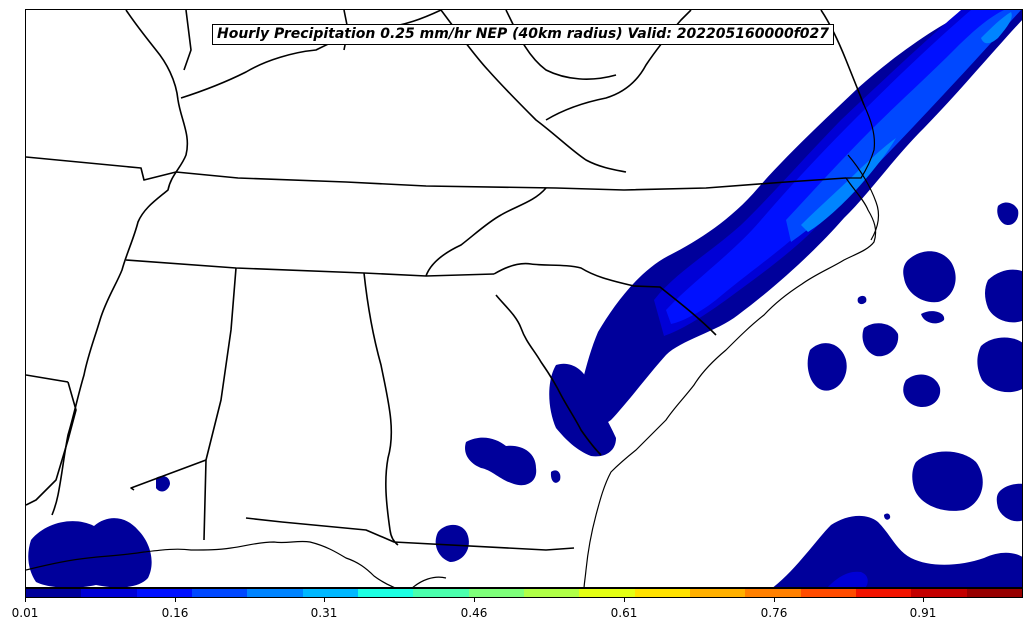 The width and height of the screenshot is (1033, 633). What do you see at coordinates (168, 475) in the screenshot?
I see `border-al-fl` at bounding box center [168, 475].